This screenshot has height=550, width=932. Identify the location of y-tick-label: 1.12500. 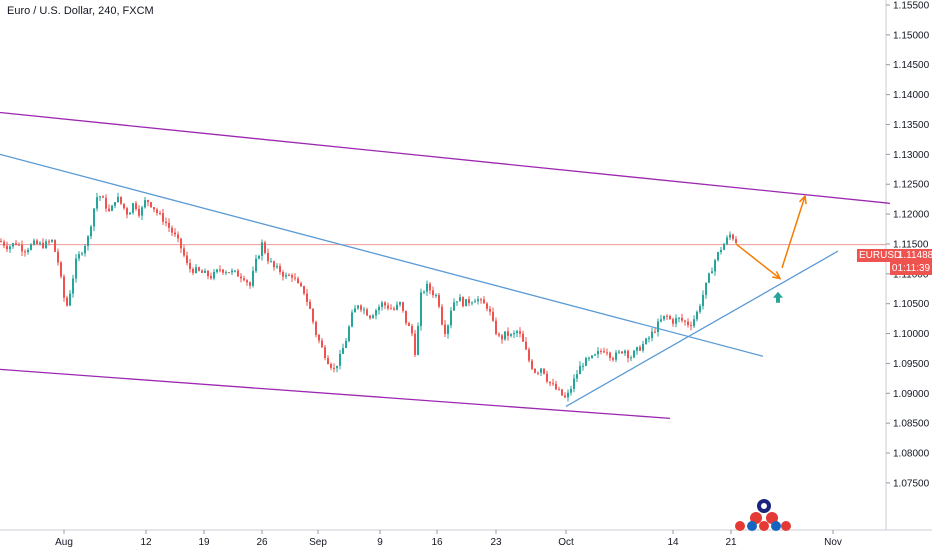
(911, 185).